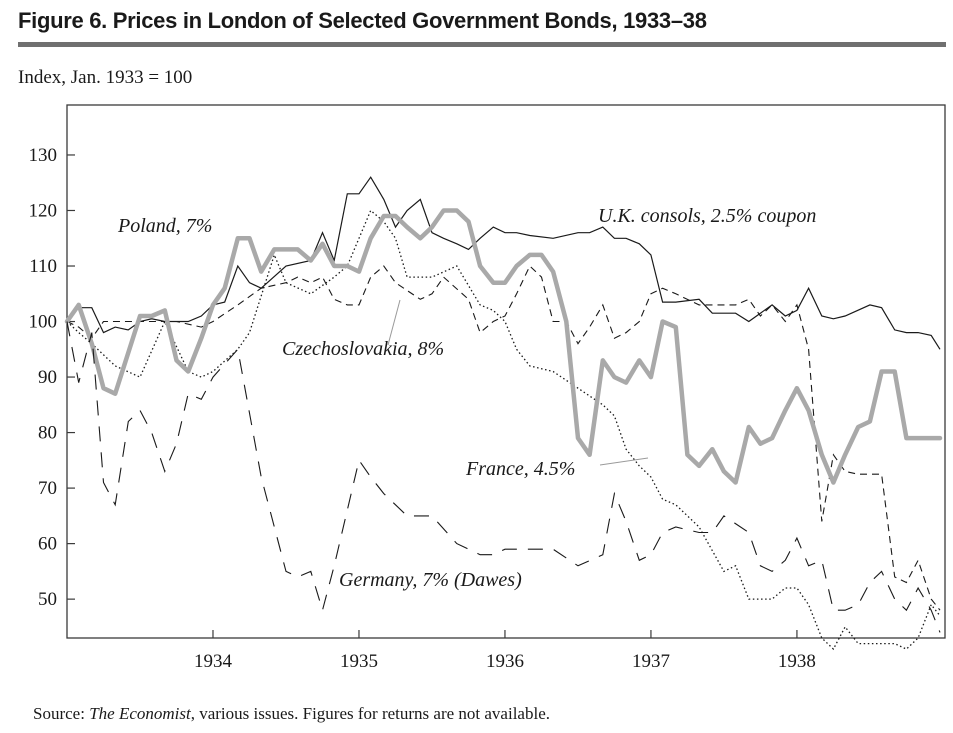  What do you see at coordinates (47, 433) in the screenshot?
I see `y-tick-label: 80` at bounding box center [47, 433].